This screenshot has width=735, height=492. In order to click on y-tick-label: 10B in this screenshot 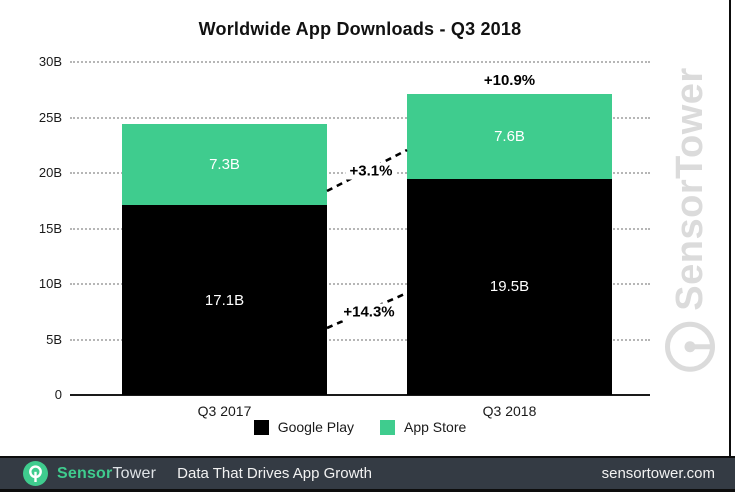, I will do `click(50, 283)`.